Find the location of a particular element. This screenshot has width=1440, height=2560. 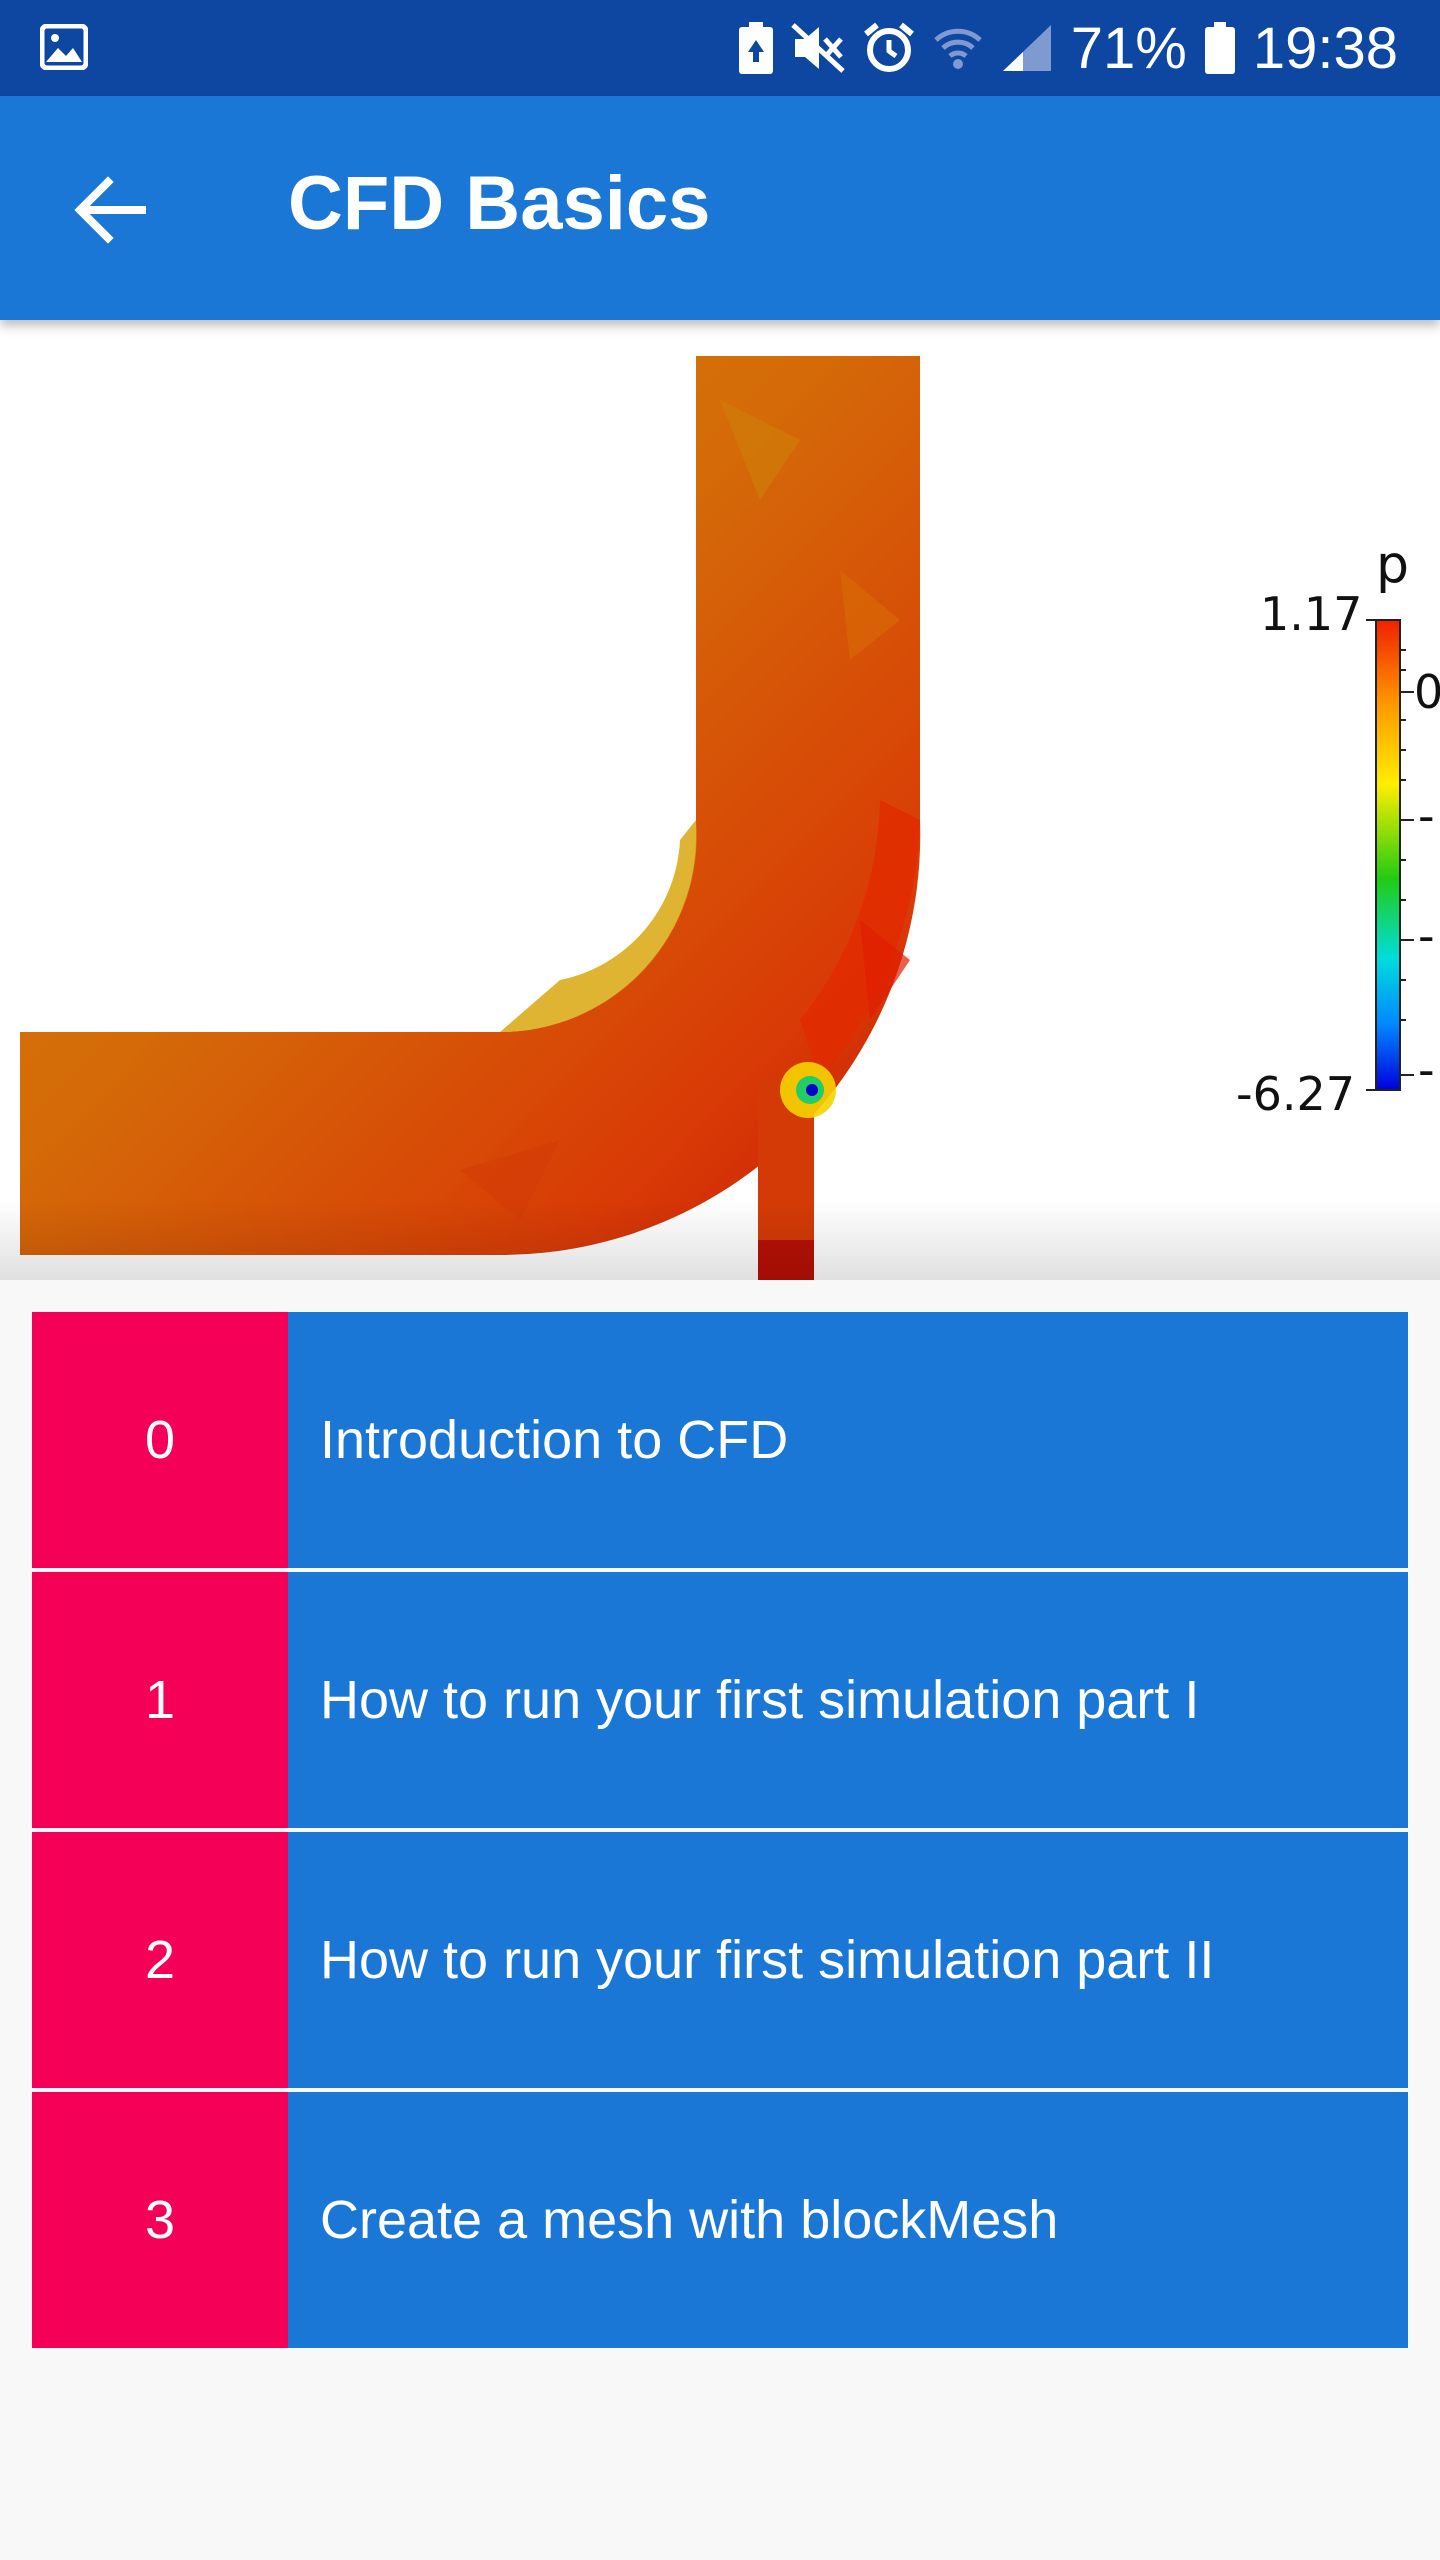

legend-colorbar is located at coordinates (1388, 855).